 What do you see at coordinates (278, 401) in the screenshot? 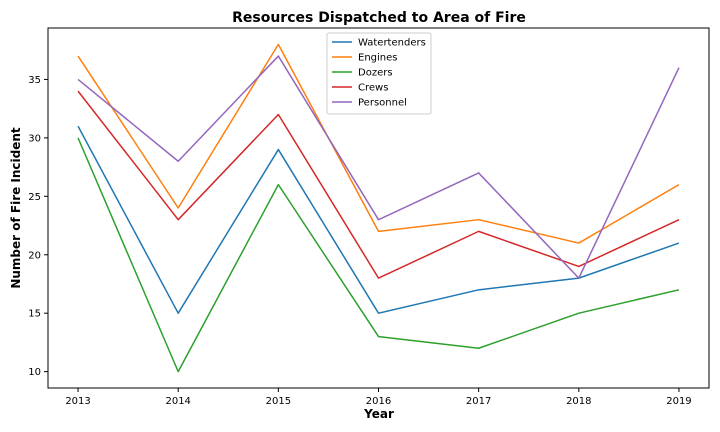
I see `x-tick-label: 2015` at bounding box center [278, 401].